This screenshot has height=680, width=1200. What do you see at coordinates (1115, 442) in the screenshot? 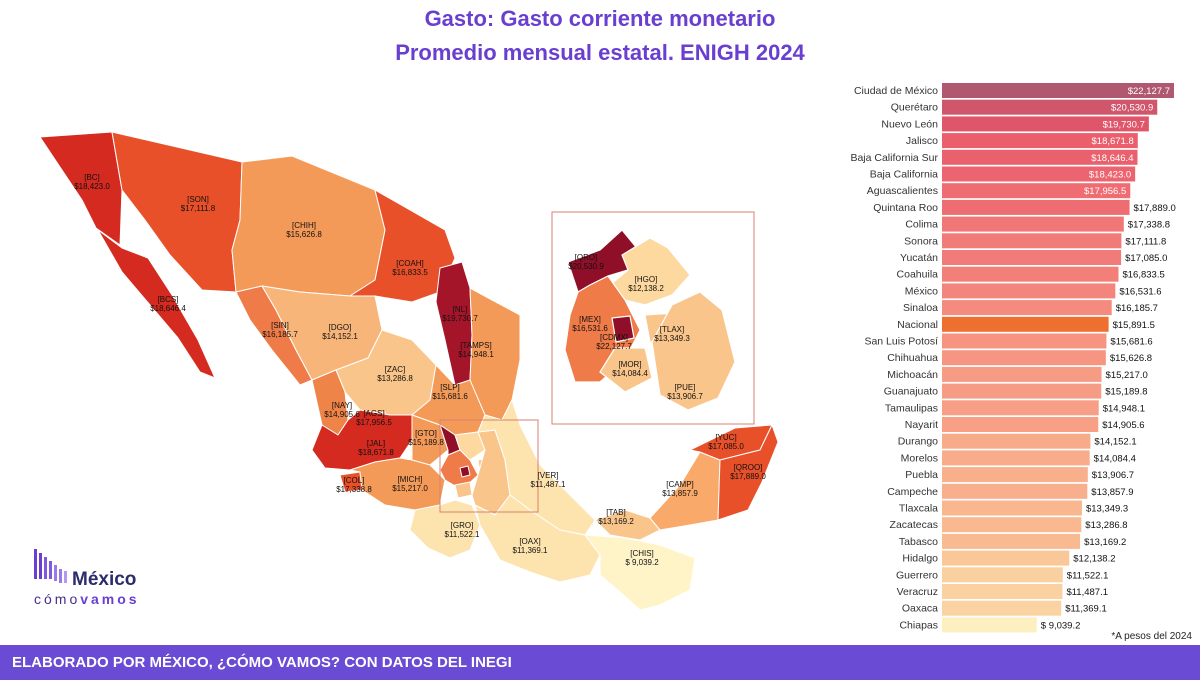
I see `bar-value-label: $14,152.1` at bounding box center [1115, 442].